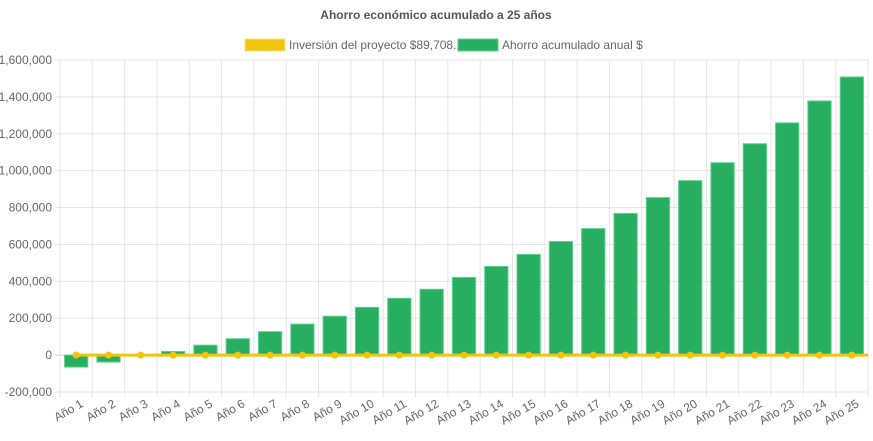  I want to click on y-tick-label: 800,000, so click(31, 208).